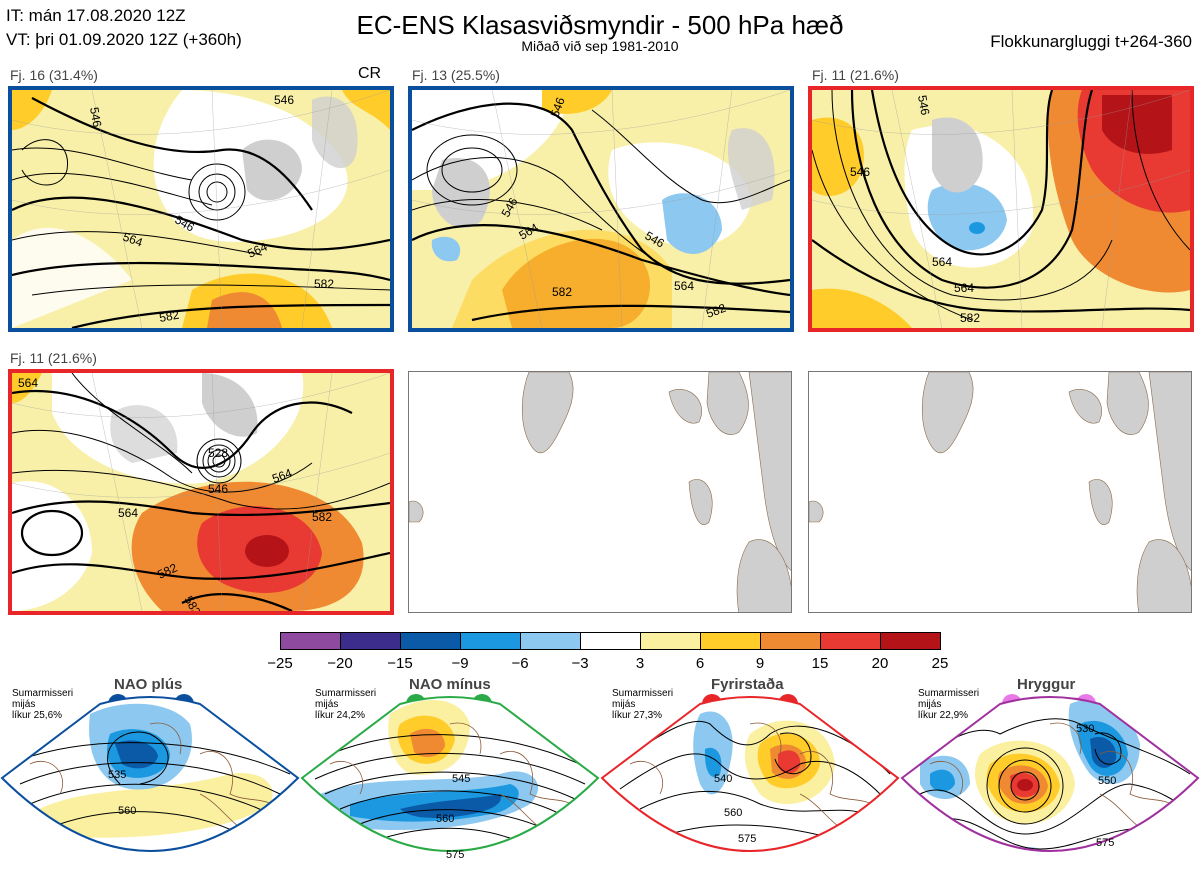  What do you see at coordinates (600, 46) in the screenshot?
I see `page-subtitle: Miðað við sep 1981-2010` at bounding box center [600, 46].